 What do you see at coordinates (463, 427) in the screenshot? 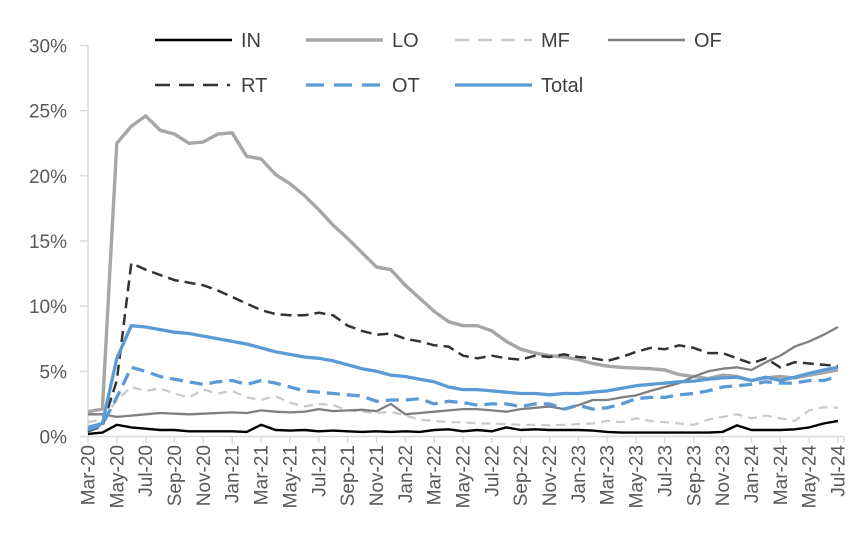
I see `series-line-in` at bounding box center [463, 427].